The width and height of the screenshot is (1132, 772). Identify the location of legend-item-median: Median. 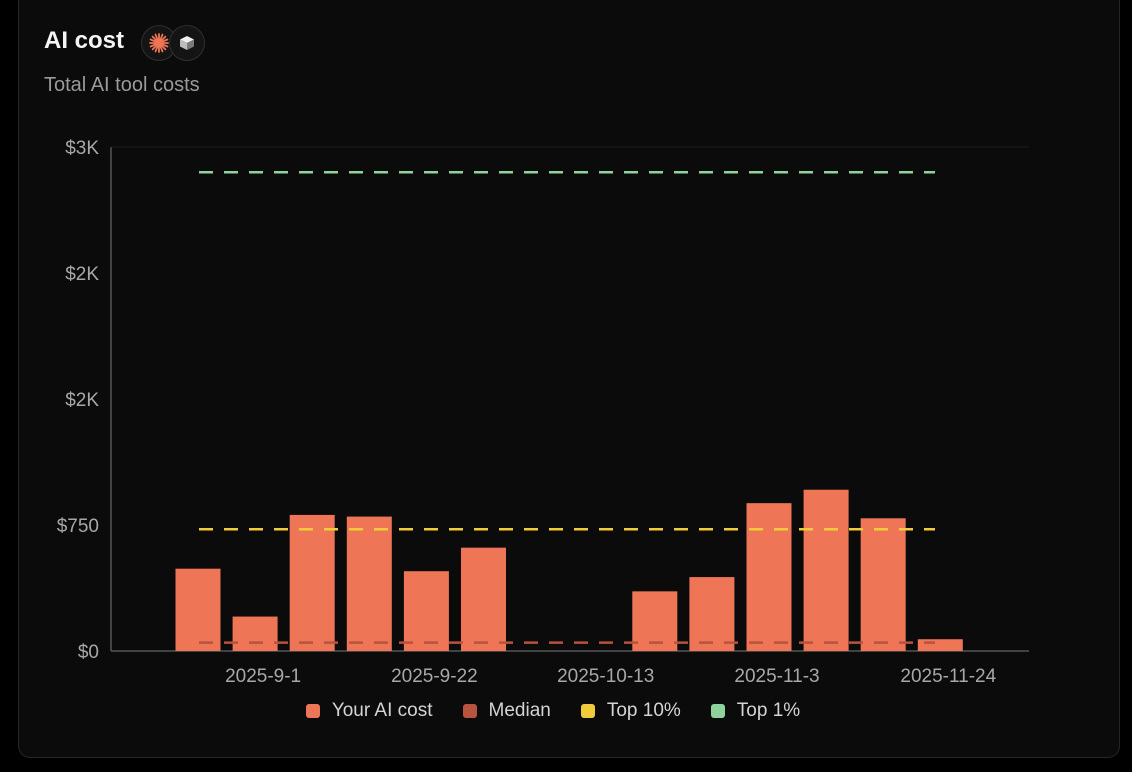
(506, 711).